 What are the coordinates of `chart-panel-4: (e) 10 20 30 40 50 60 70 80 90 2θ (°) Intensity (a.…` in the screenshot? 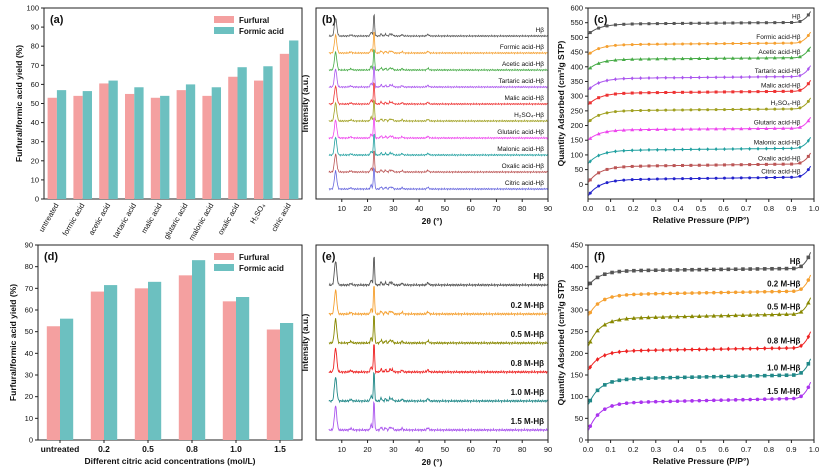 It's located at (426, 355).